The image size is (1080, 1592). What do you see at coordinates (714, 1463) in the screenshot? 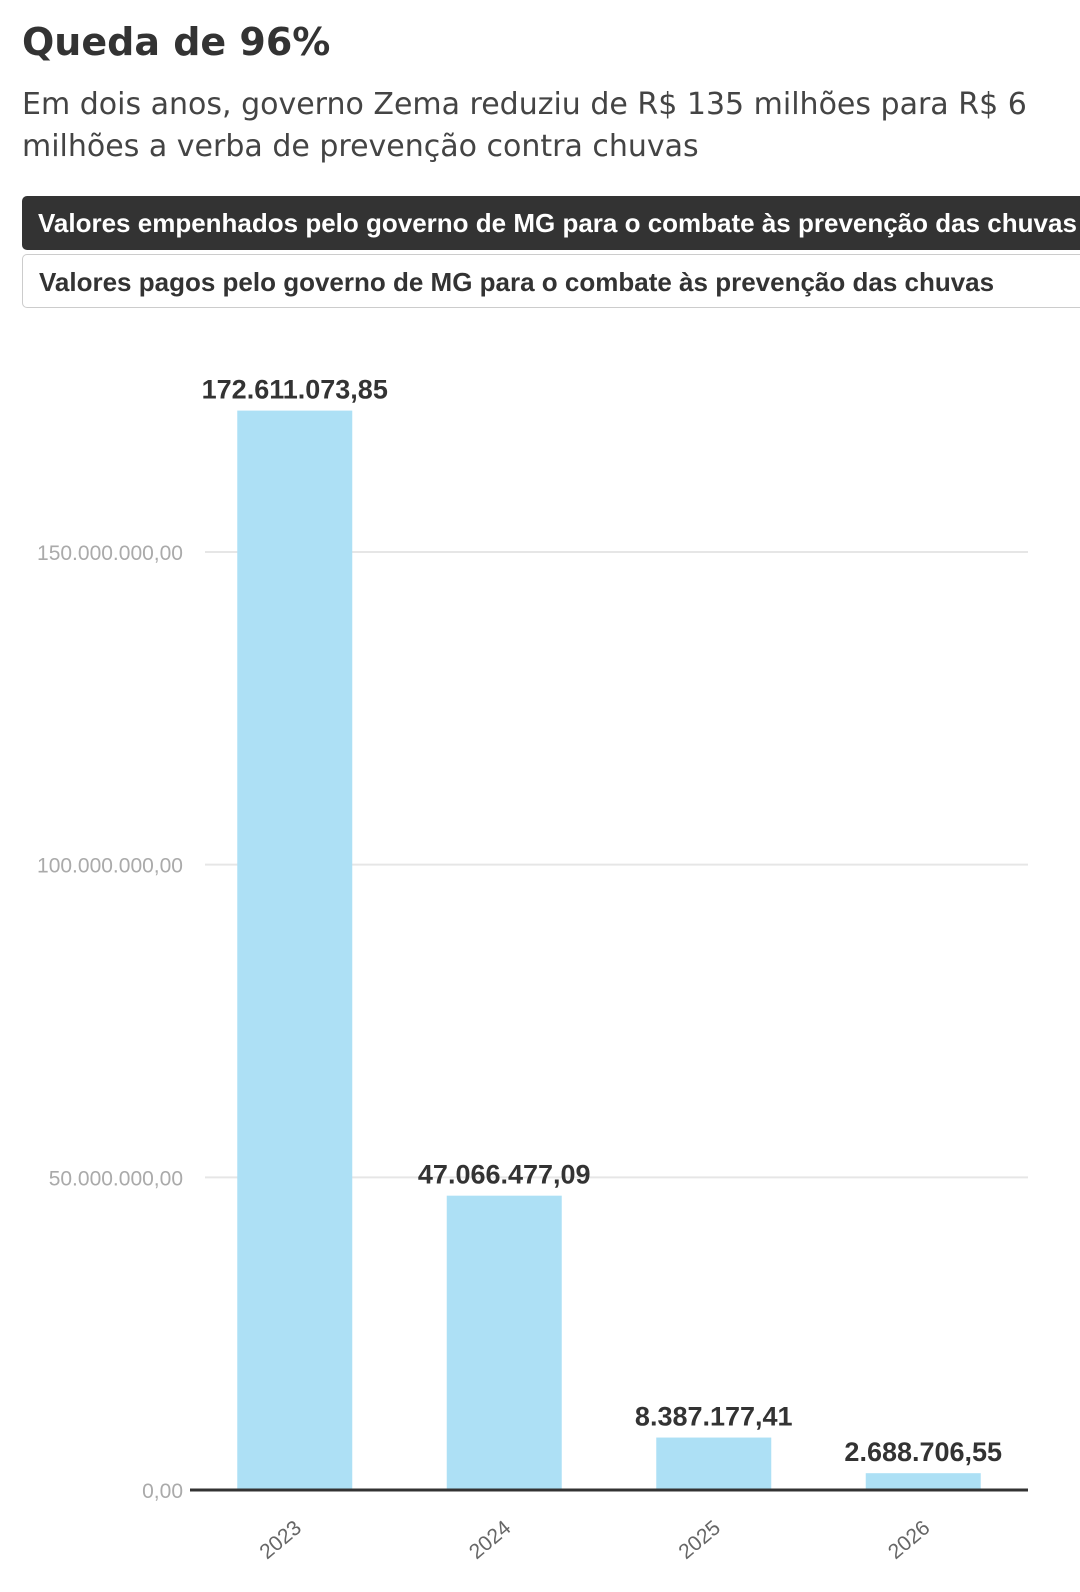
I see `bar-2025` at bounding box center [714, 1463].